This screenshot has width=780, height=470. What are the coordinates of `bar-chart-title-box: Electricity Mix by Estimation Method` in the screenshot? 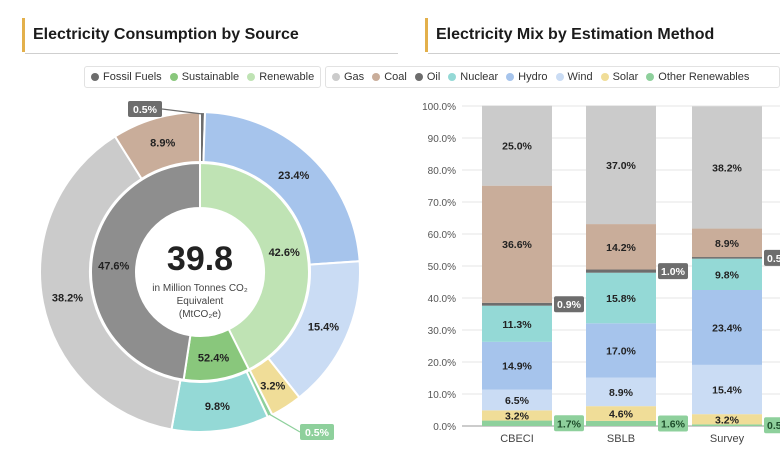 It's located at (602, 36).